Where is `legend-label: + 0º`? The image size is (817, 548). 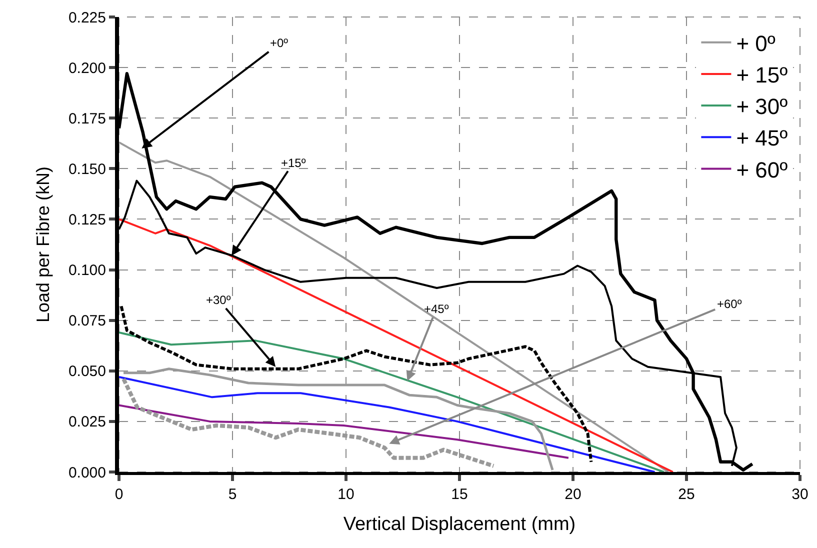 legend-label: + 0º is located at coordinates (756, 43).